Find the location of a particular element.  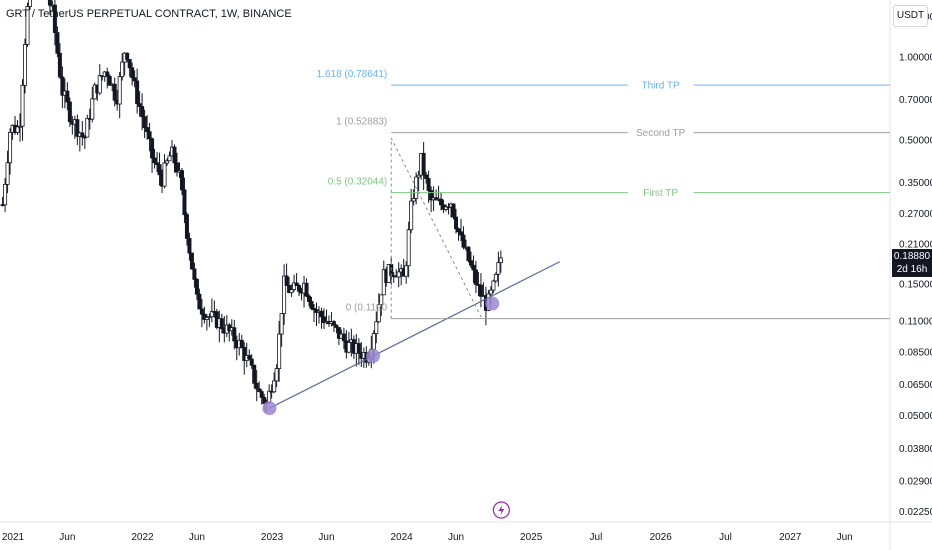

tp-label-bg is located at coordinates (660, 132).